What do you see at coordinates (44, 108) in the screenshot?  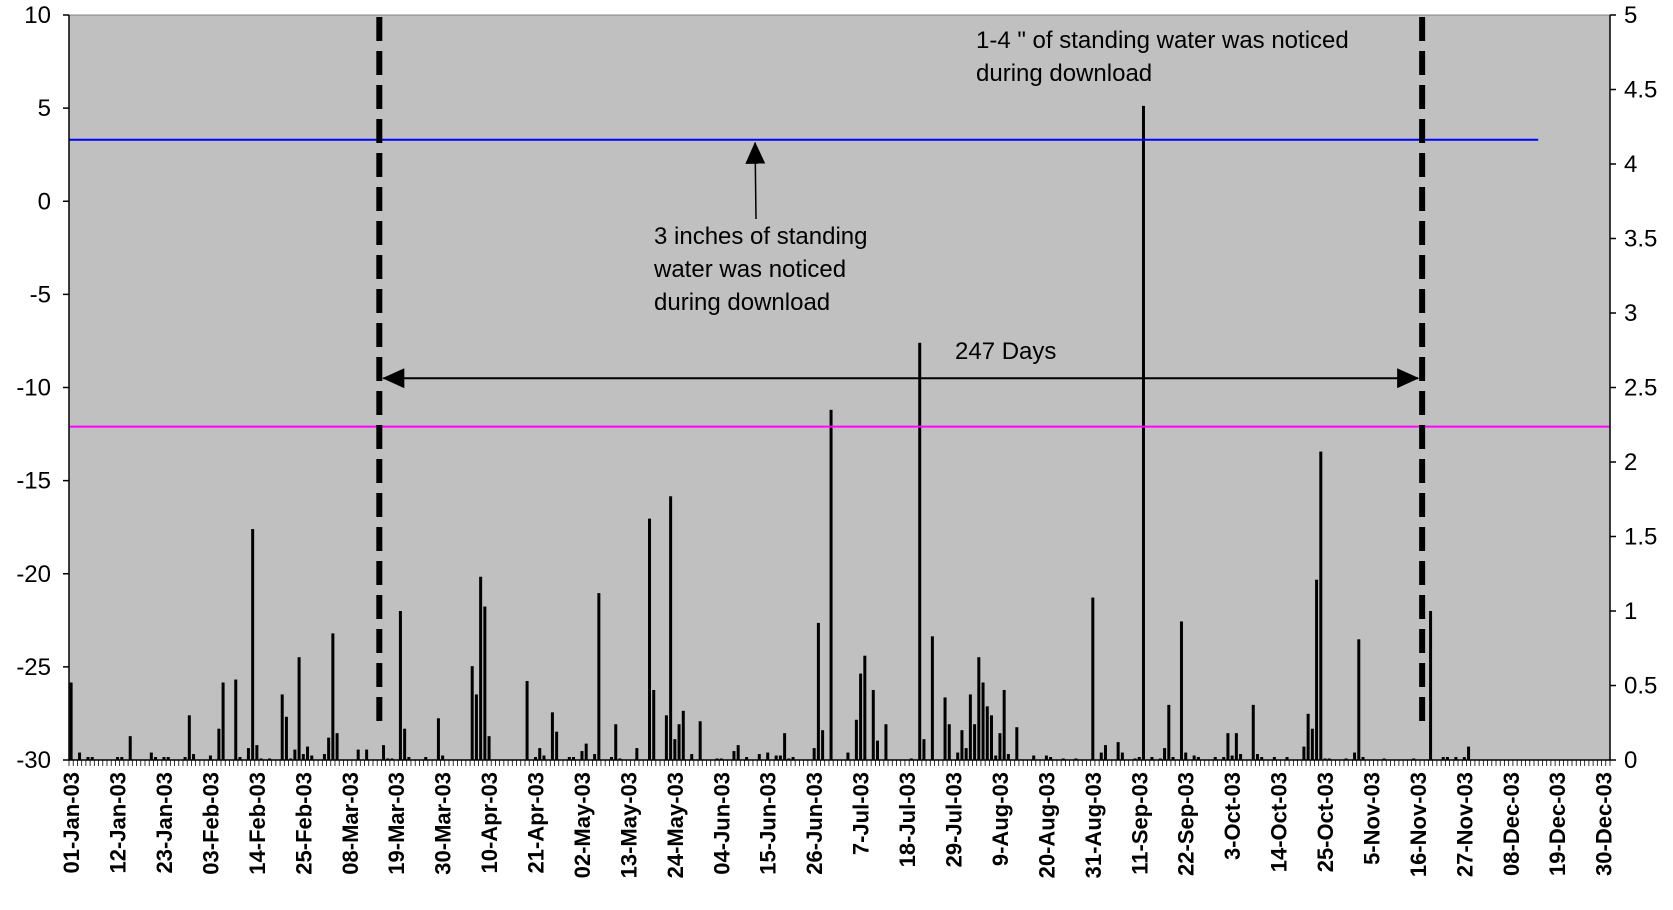 I see `left-tick-label: 5` at bounding box center [44, 108].